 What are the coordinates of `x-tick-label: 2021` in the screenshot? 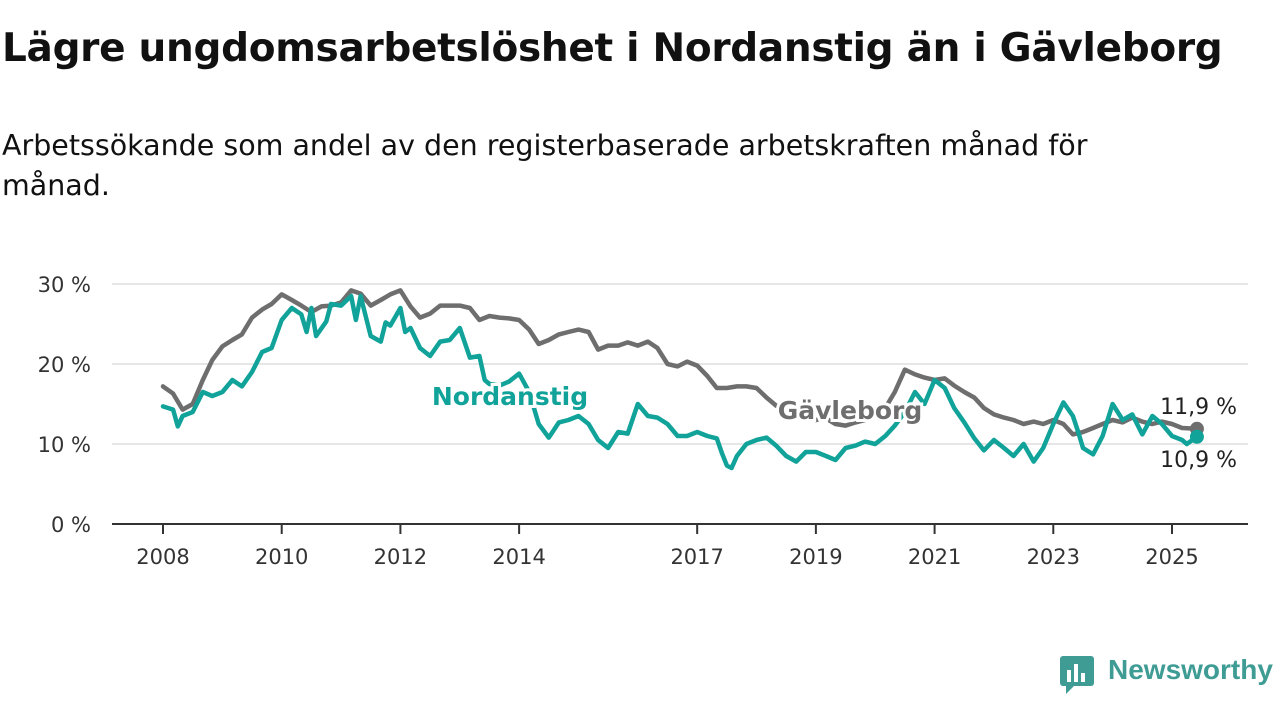 It's located at (934, 557).